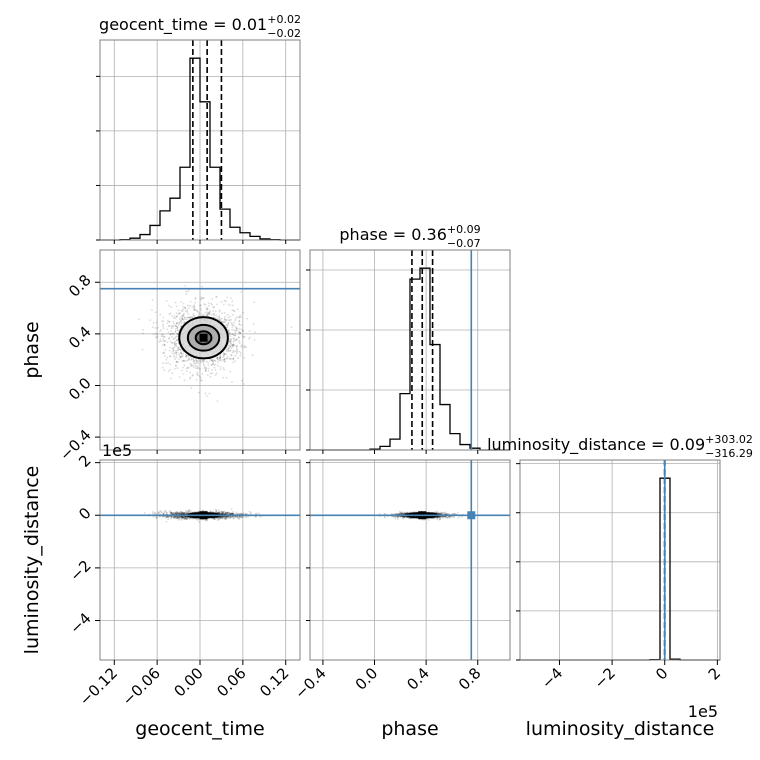 This screenshot has width=760, height=760. What do you see at coordinates (200, 24) in the screenshot?
I see `title-geocent_time: geocent_time = 0.01+0.02` at bounding box center [200, 24].